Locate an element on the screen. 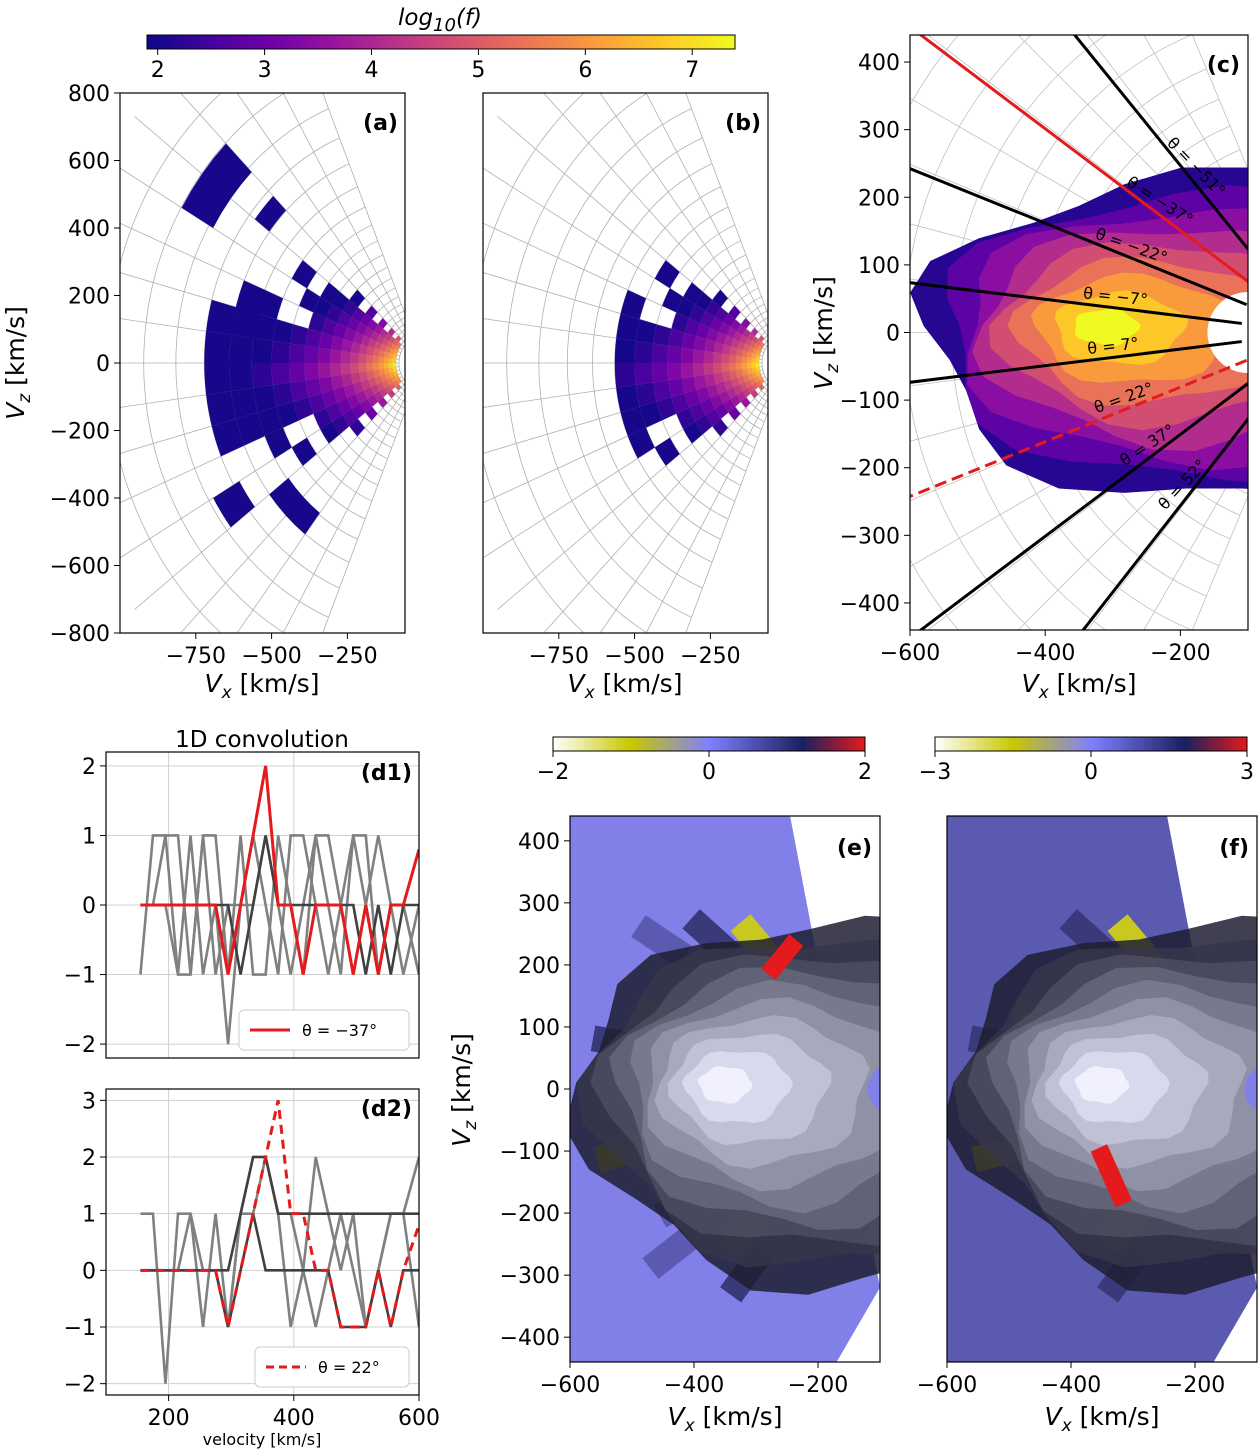 Image resolution: width=1260 pixels, height=1450 pixels. colorbar-tick-label: 0 is located at coordinates (1091, 772).